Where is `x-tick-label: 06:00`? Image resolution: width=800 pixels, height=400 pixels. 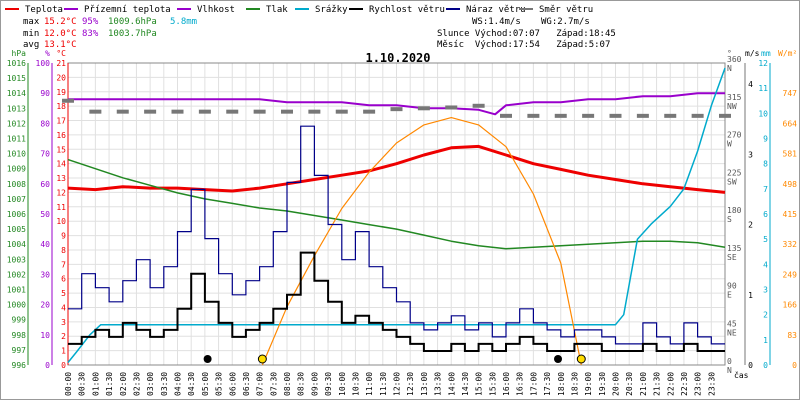 x-tick-label: 06:00 is located at coordinates (232, 384).